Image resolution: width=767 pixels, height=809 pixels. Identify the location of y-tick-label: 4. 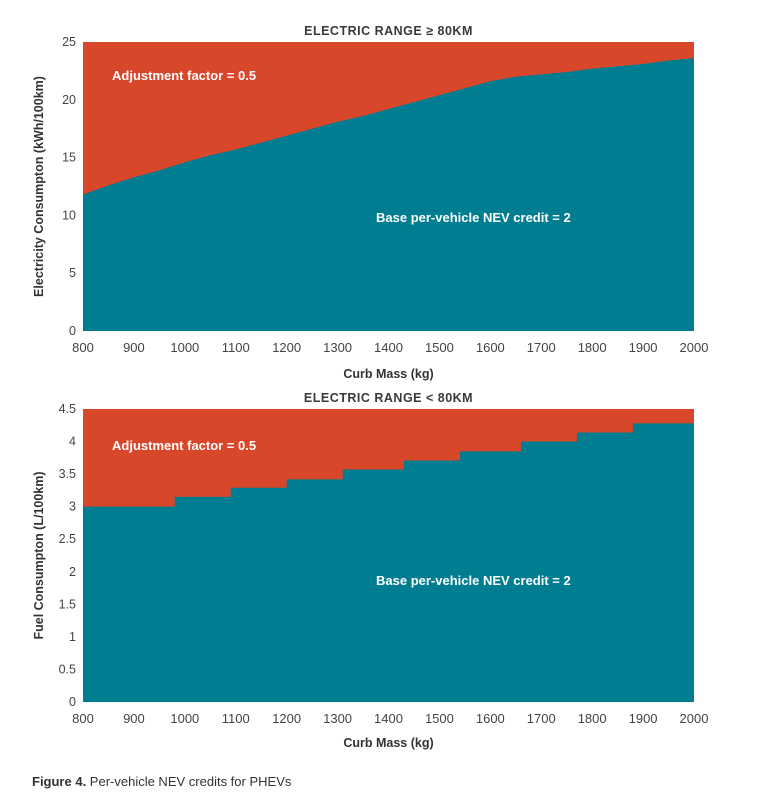
(72, 442).